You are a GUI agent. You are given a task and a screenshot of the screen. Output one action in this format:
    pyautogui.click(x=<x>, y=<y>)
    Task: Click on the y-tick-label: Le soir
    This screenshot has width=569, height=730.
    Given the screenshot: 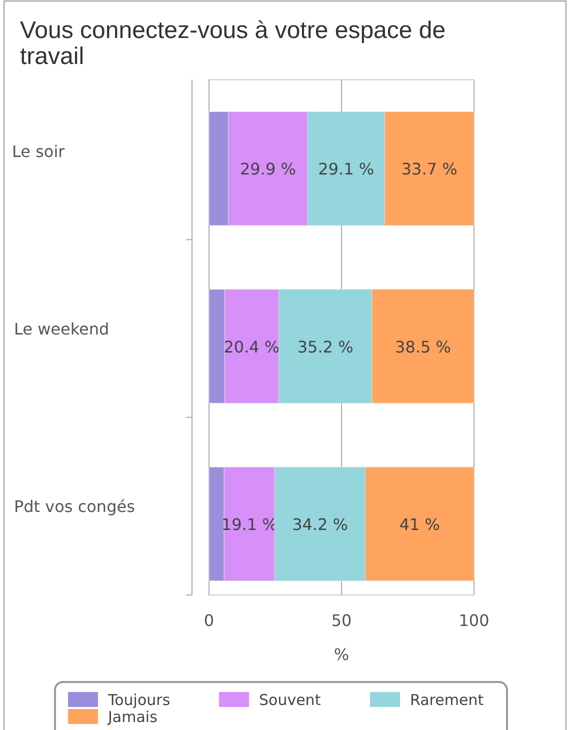 What is the action you would take?
    pyautogui.click(x=39, y=151)
    